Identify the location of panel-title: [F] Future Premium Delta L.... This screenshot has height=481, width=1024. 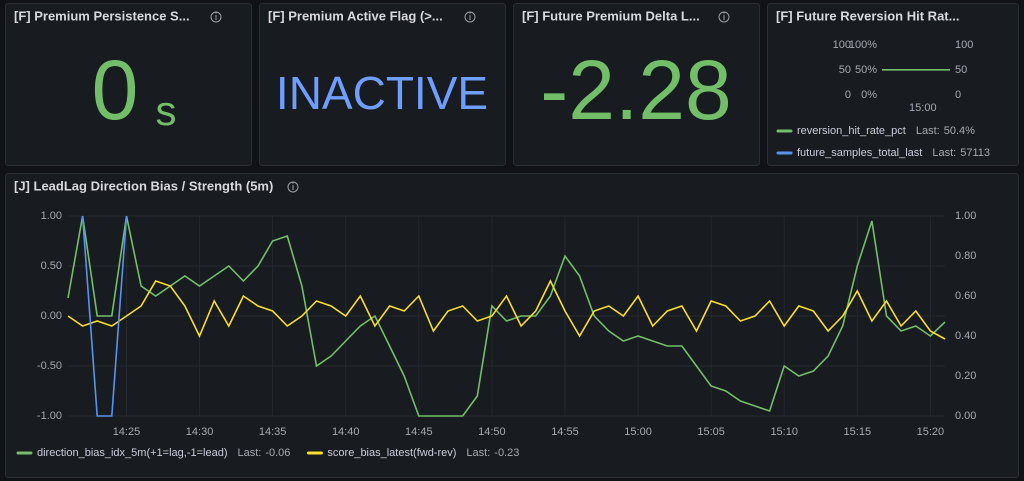
(611, 15).